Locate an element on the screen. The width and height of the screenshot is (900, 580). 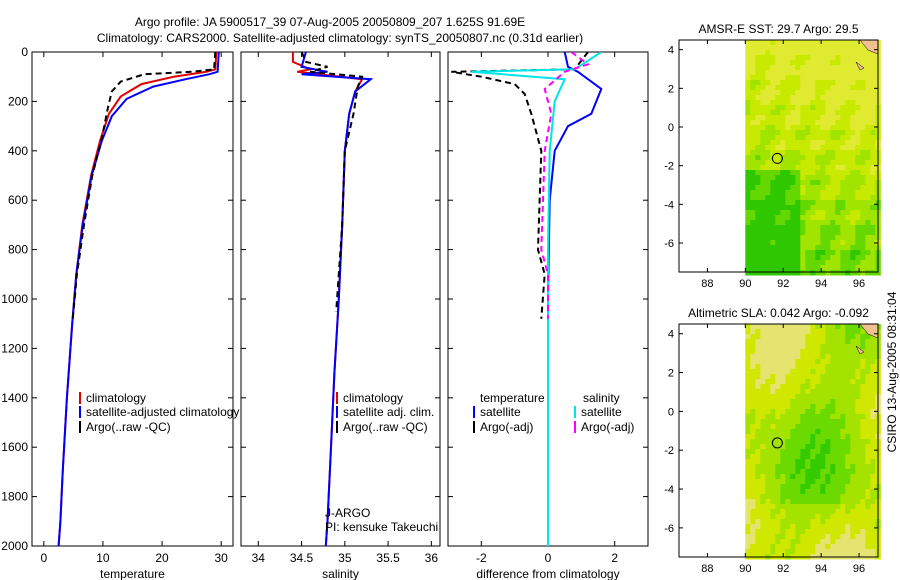
map-frame is located at coordinates (778, 440).